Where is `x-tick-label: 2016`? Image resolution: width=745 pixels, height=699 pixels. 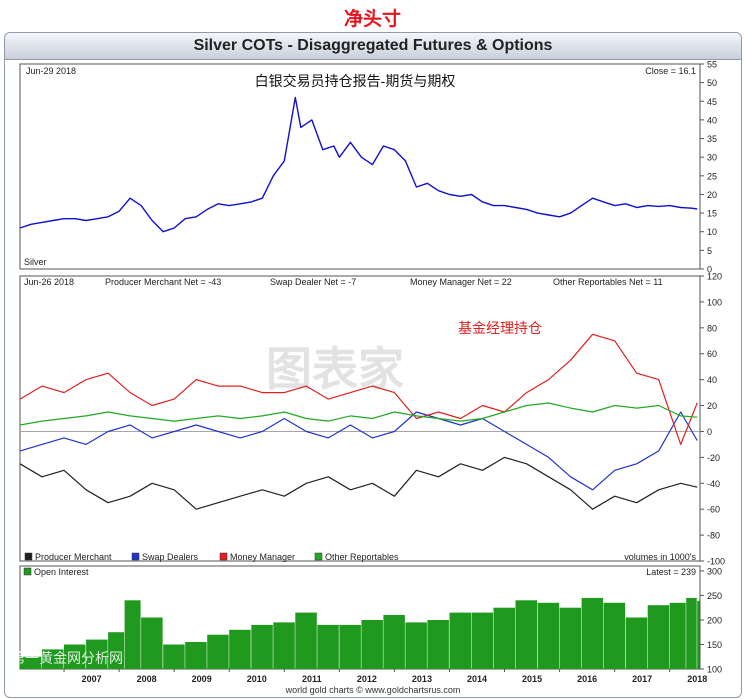 x-tick-label: 2016 is located at coordinates (587, 679).